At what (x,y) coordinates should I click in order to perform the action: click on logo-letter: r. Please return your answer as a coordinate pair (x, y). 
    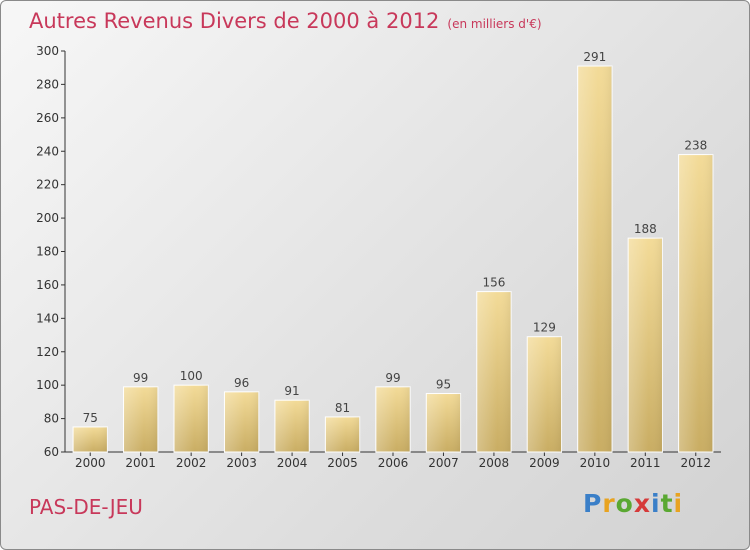
    Looking at the image, I should click on (609, 503).